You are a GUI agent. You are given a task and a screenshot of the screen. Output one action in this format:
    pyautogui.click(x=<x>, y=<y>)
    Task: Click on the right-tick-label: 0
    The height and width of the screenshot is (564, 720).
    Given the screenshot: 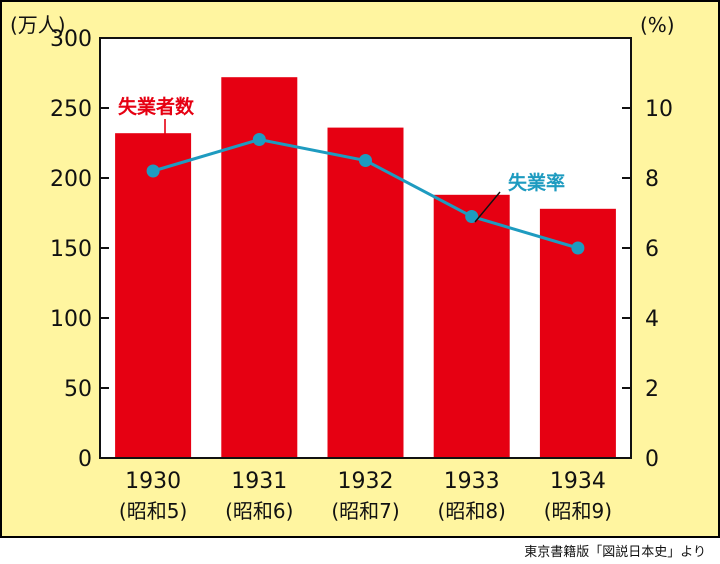 What is the action you would take?
    pyautogui.click(x=652, y=459)
    